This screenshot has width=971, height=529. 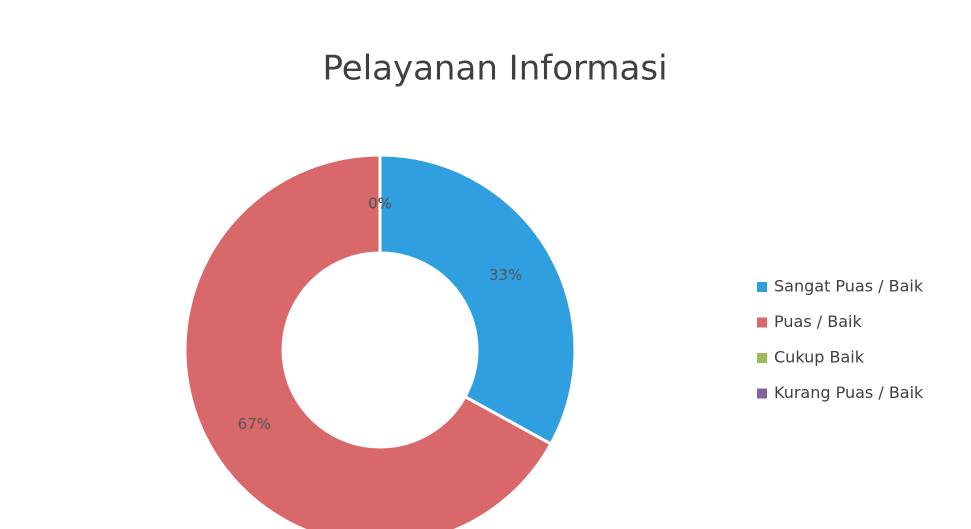 I want to click on data-label: 33%, so click(x=505, y=275).